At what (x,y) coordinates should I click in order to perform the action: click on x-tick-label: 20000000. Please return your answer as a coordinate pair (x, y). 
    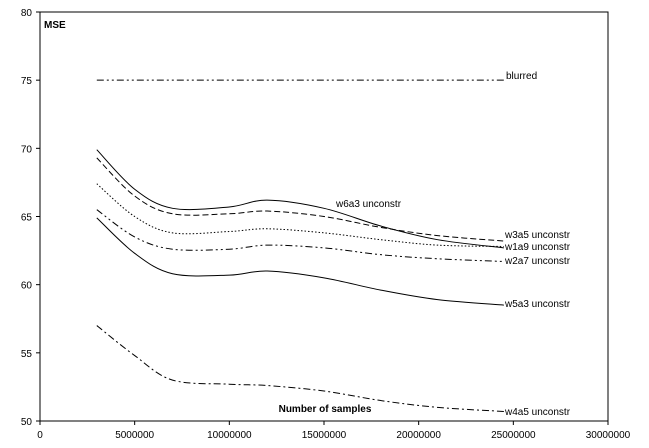
    Looking at the image, I should click on (418, 435).